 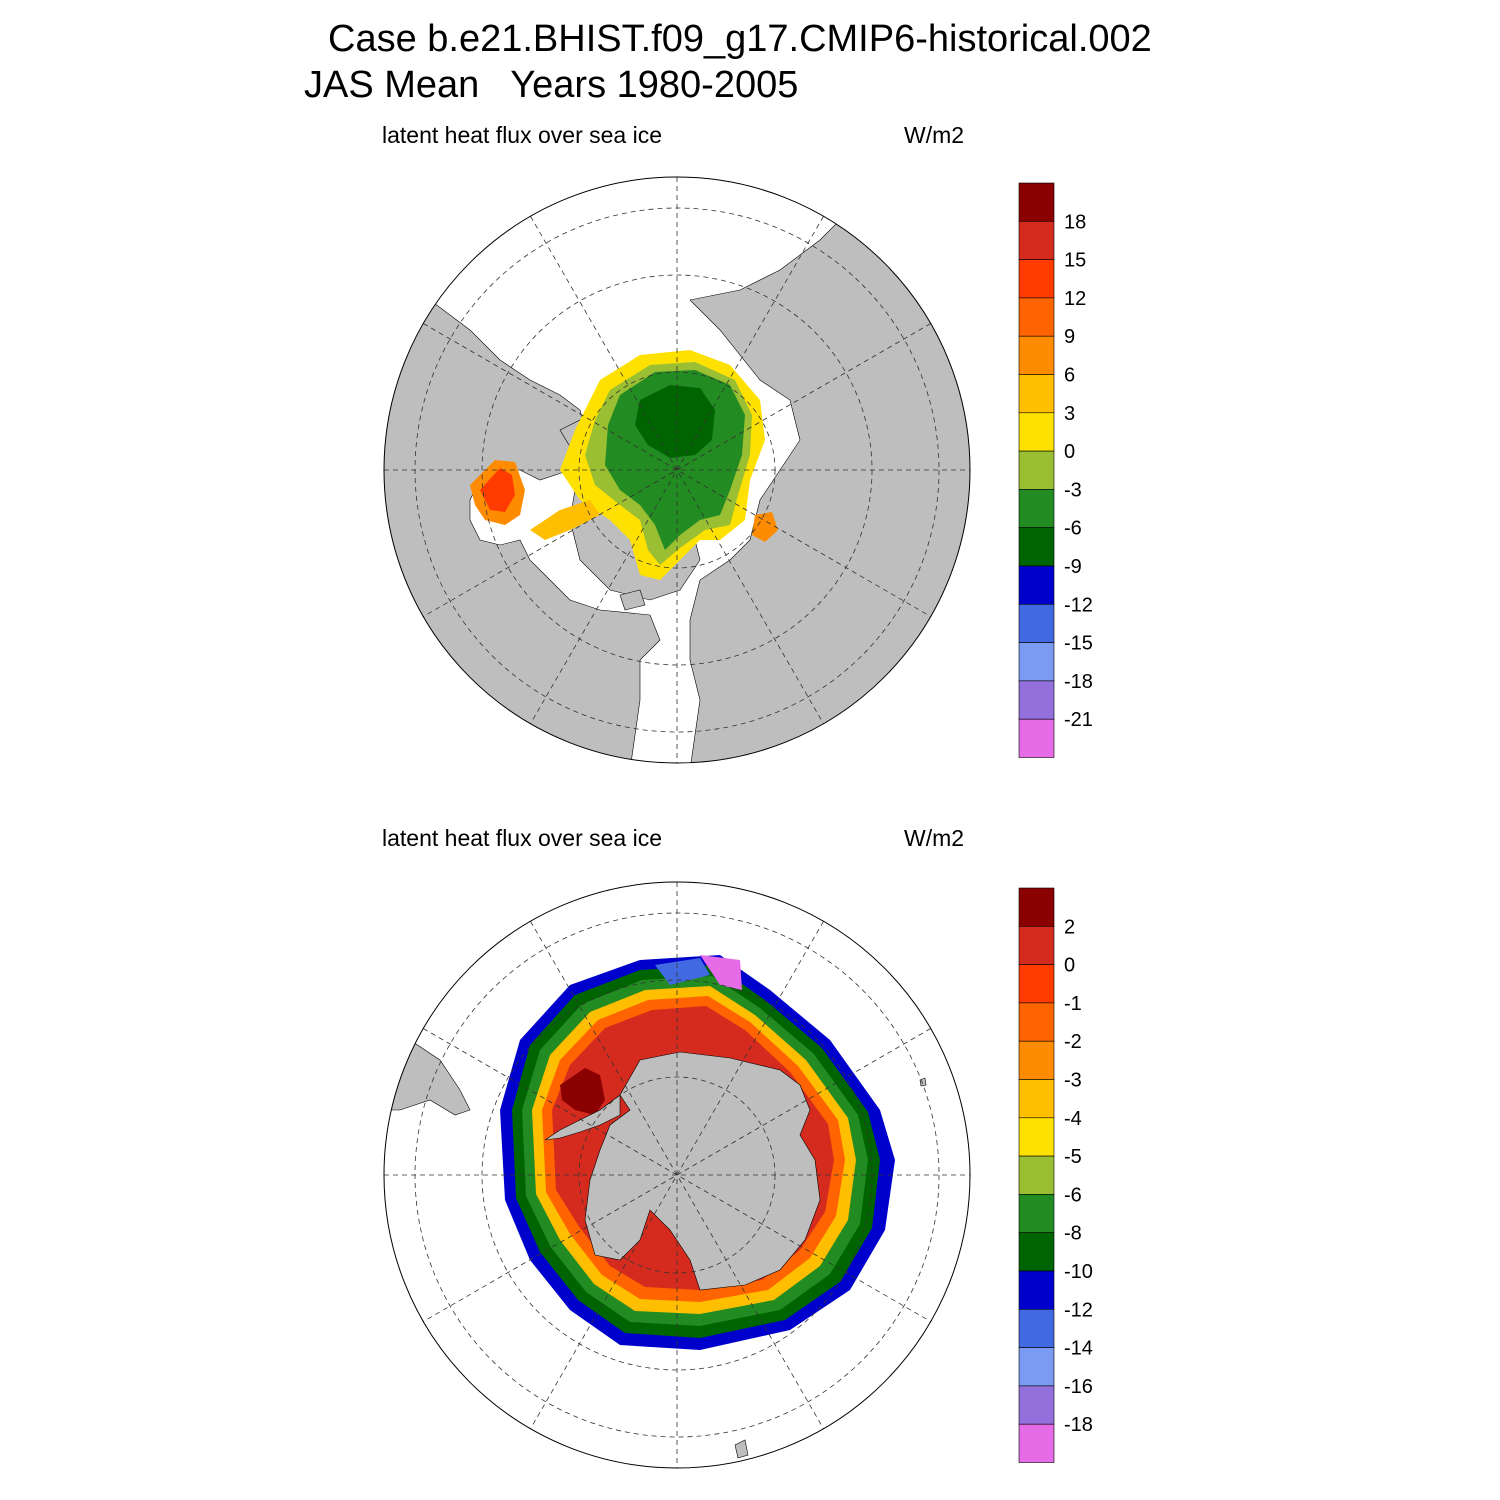 What do you see at coordinates (682, 971) in the screenshot?
I see `ice-edge-blue` at bounding box center [682, 971].